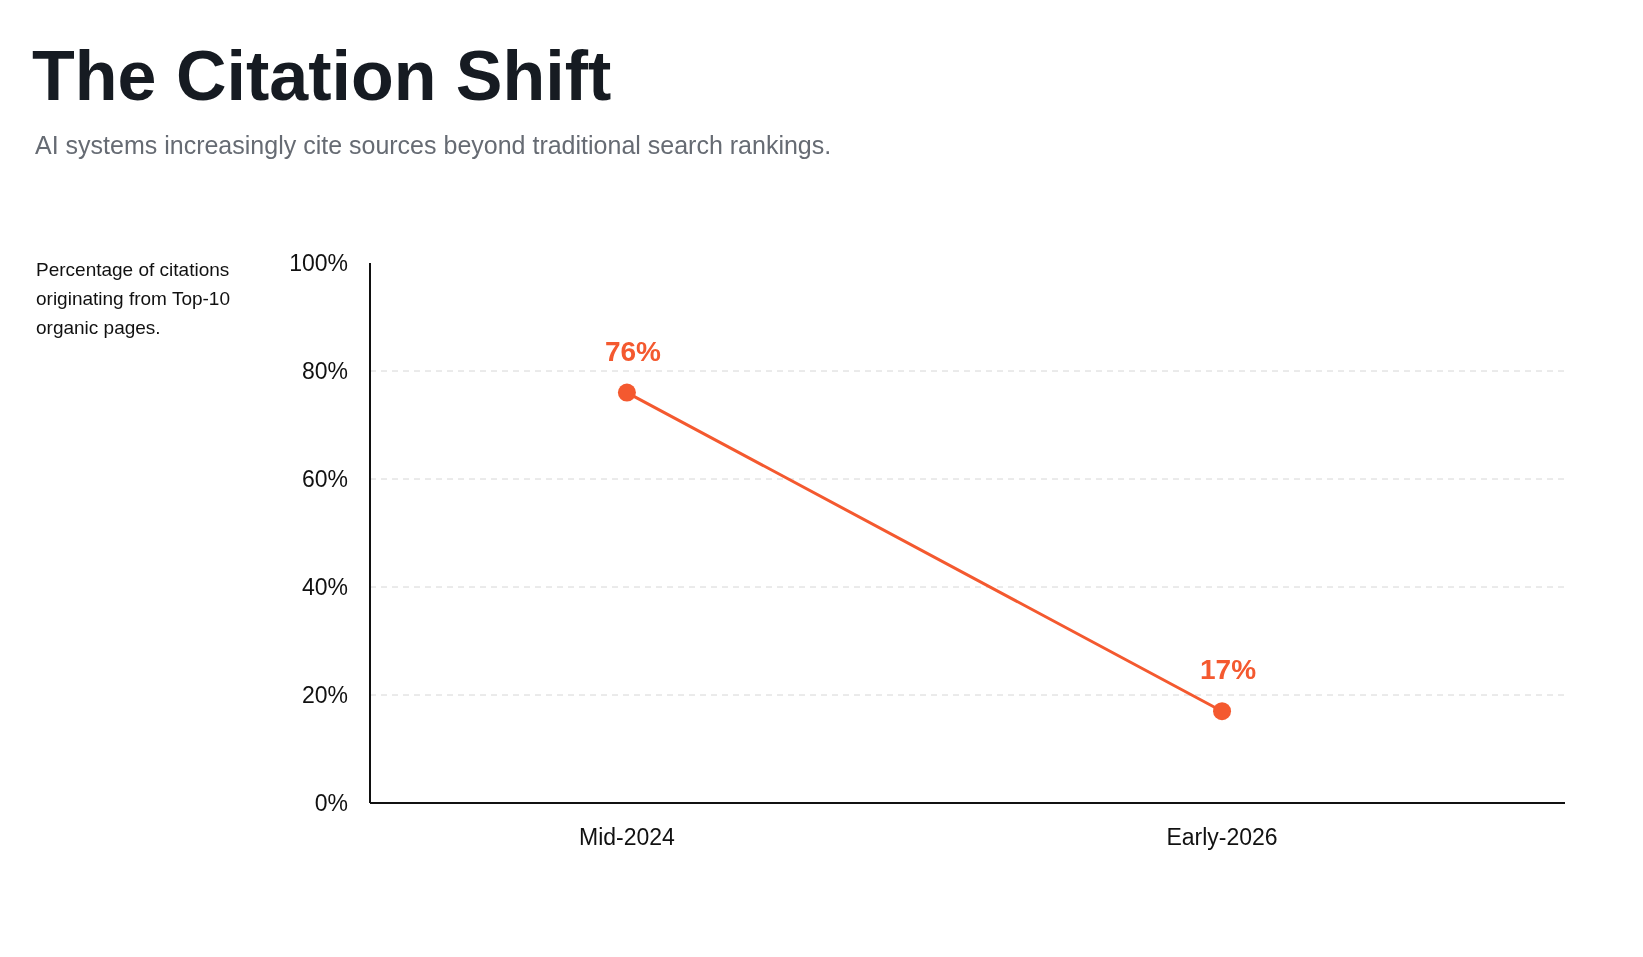 The height and width of the screenshot is (957, 1643). I want to click on chart-subtitle: AI systems increasingly cite sources beyond traditional search rankings., so click(433, 145).